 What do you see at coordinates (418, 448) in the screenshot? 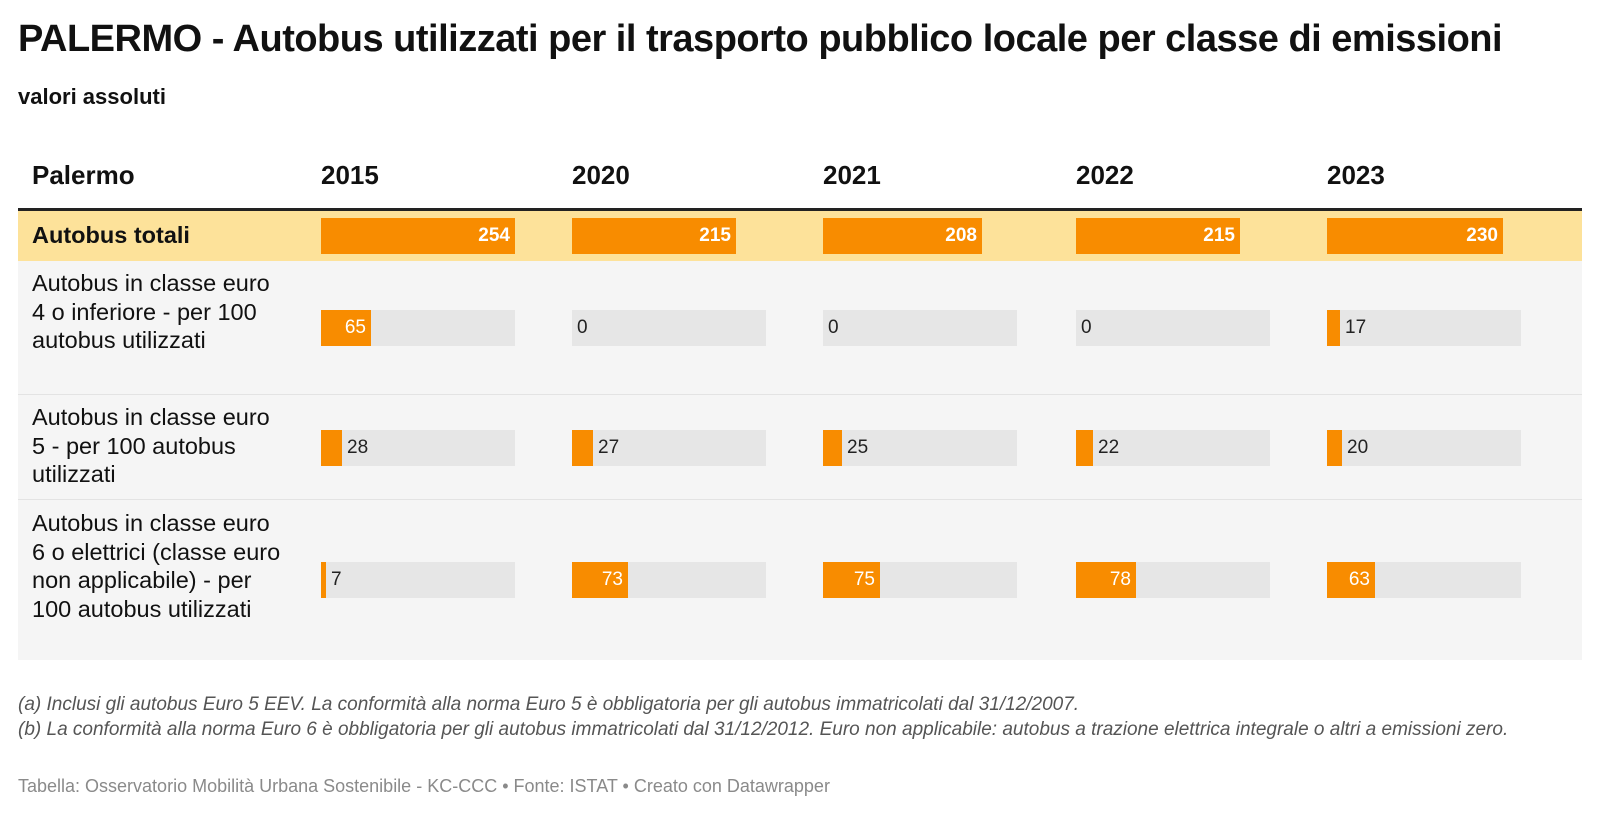
I see `bar-track-2015: 28` at bounding box center [418, 448].